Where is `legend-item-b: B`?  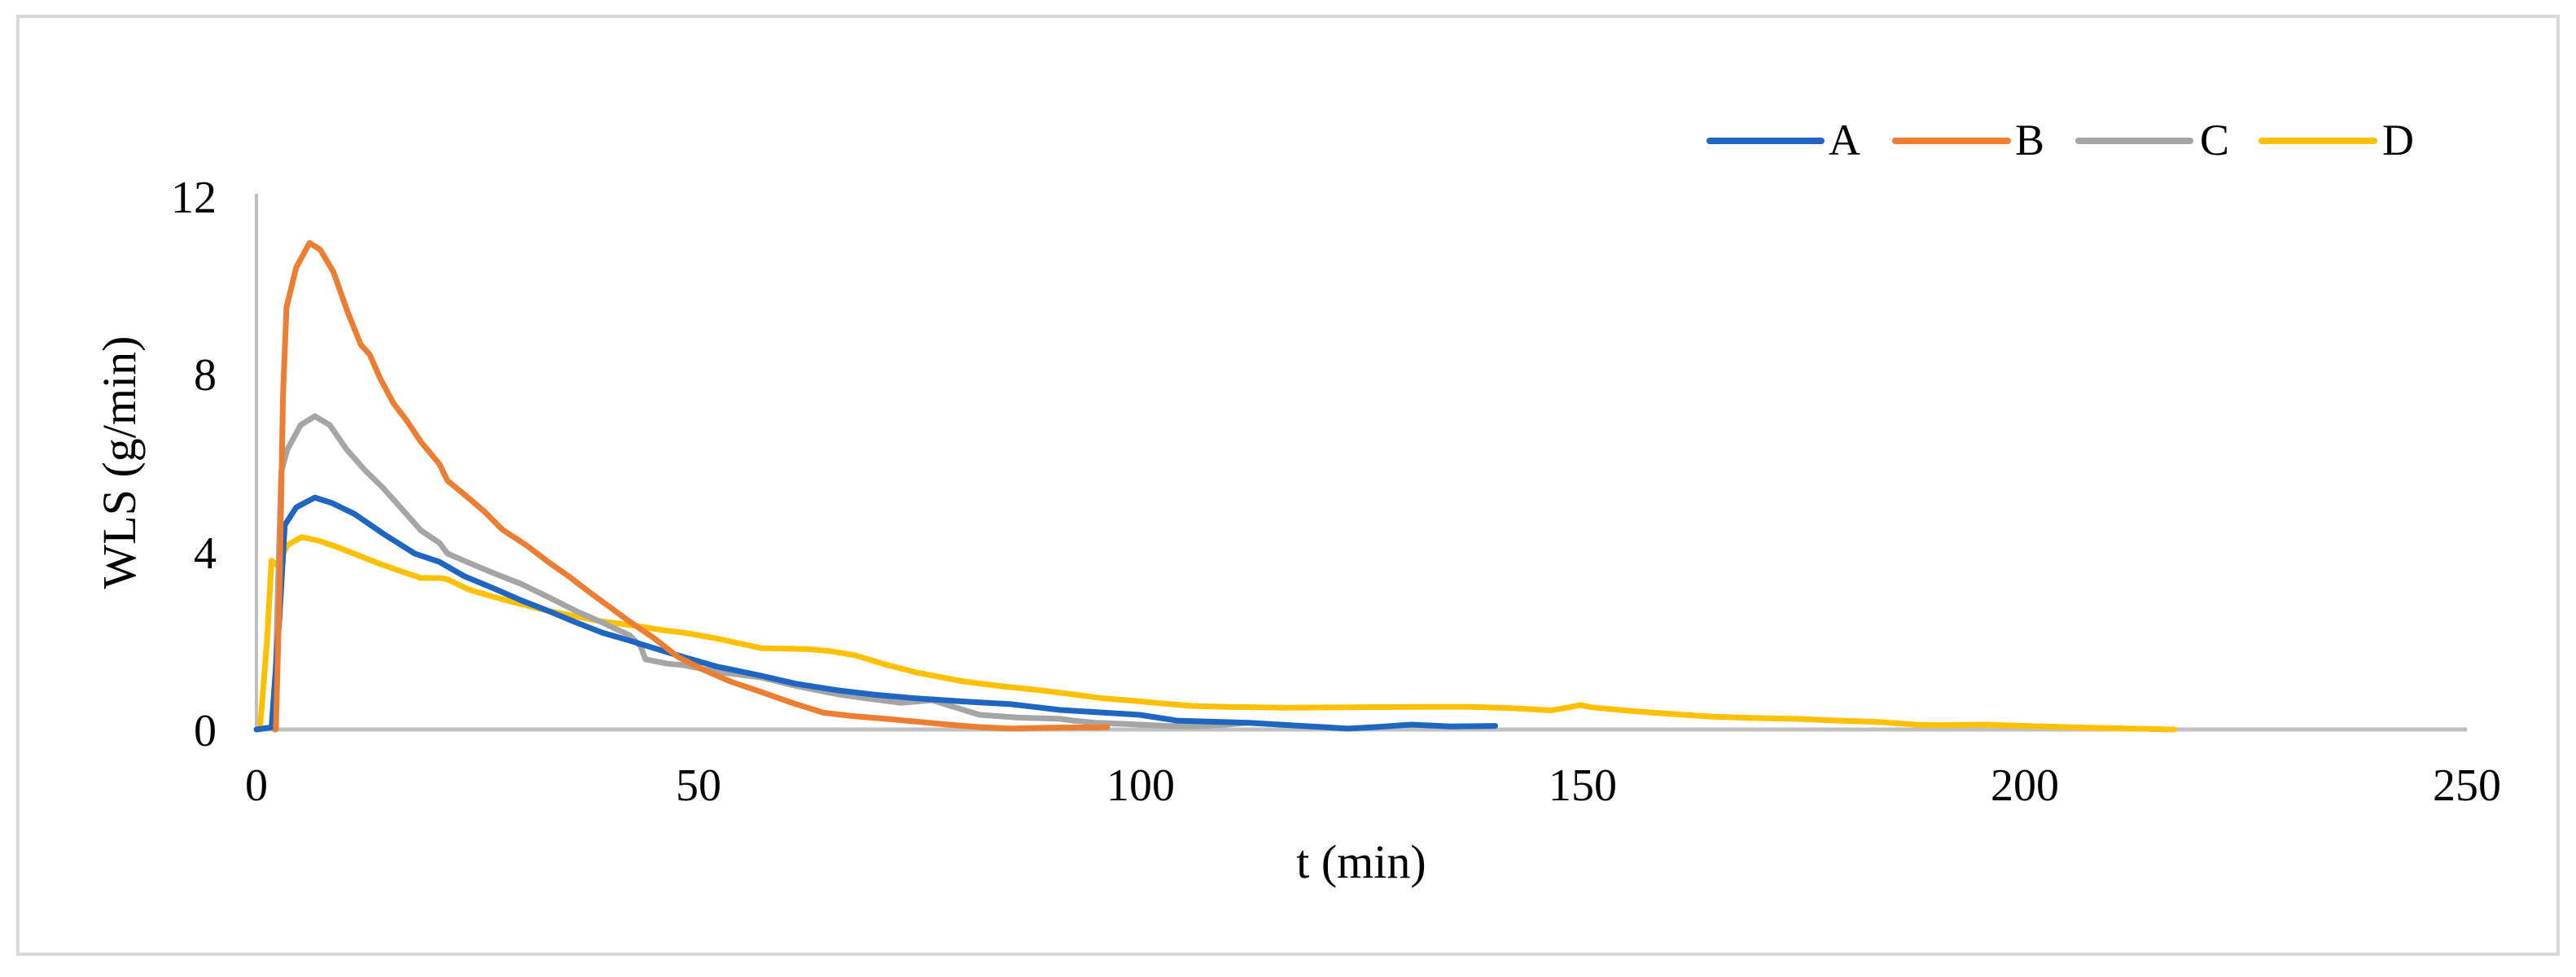 legend-item-b: B is located at coordinates (1968, 140).